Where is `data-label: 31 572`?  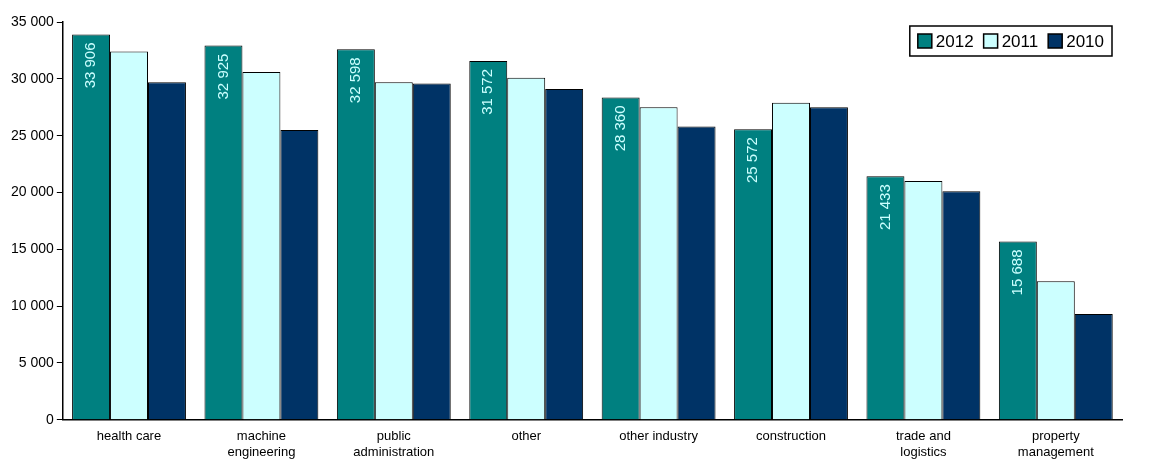 data-label: 31 572 is located at coordinates (487, 91).